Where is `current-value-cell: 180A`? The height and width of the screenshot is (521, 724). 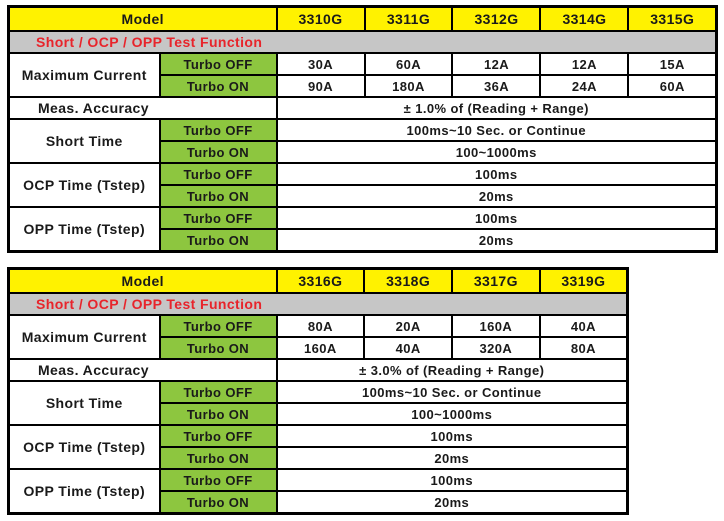
current-value-cell: 180A is located at coordinates (408, 86).